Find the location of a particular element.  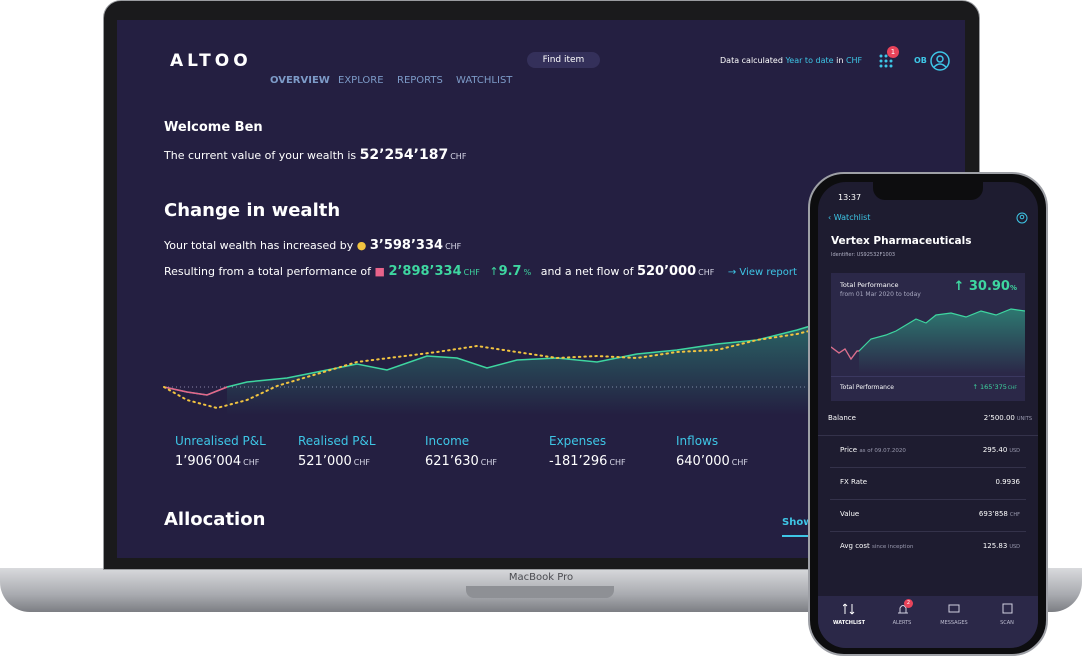

laptop-notch is located at coordinates (540, 592).